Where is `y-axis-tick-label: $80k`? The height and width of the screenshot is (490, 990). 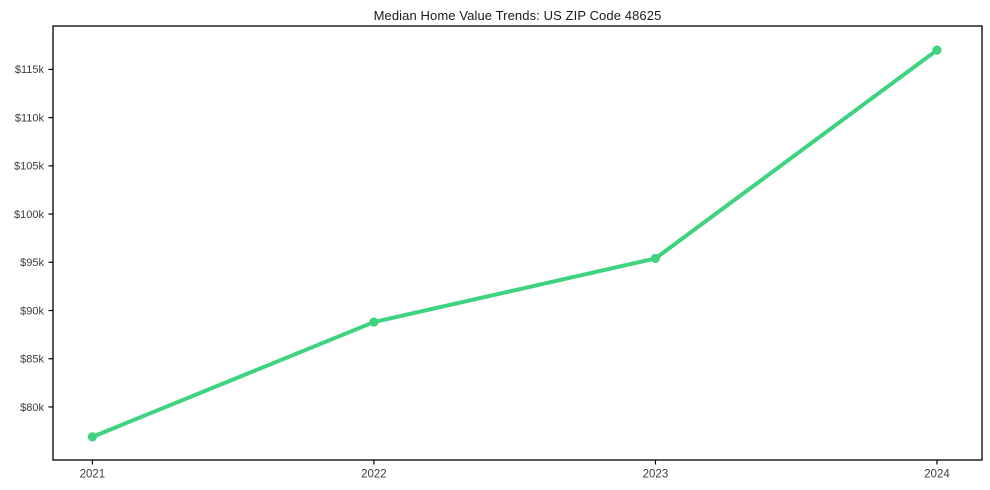 y-axis-tick-label: $80k is located at coordinates (32, 408).